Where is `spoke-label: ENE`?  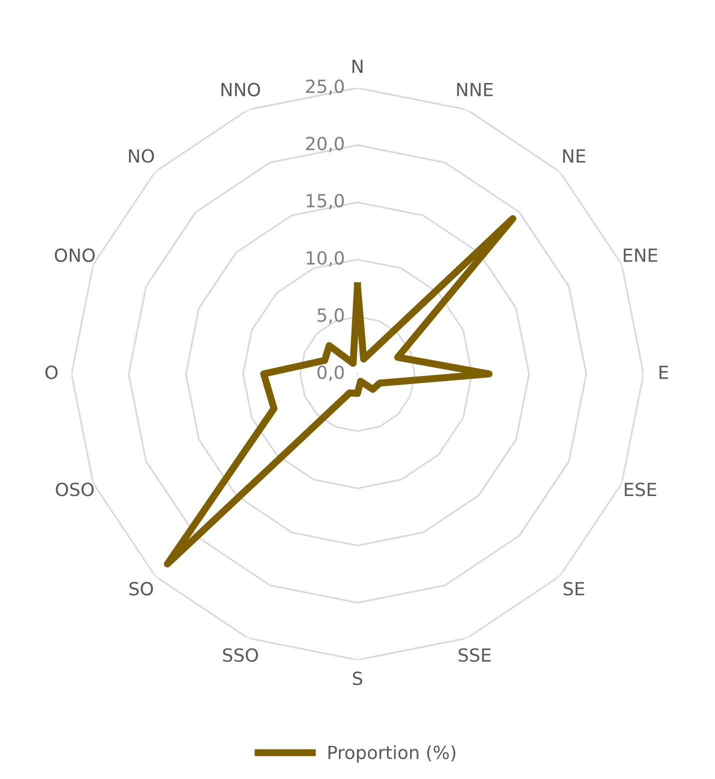 spoke-label: ENE is located at coordinates (641, 255).